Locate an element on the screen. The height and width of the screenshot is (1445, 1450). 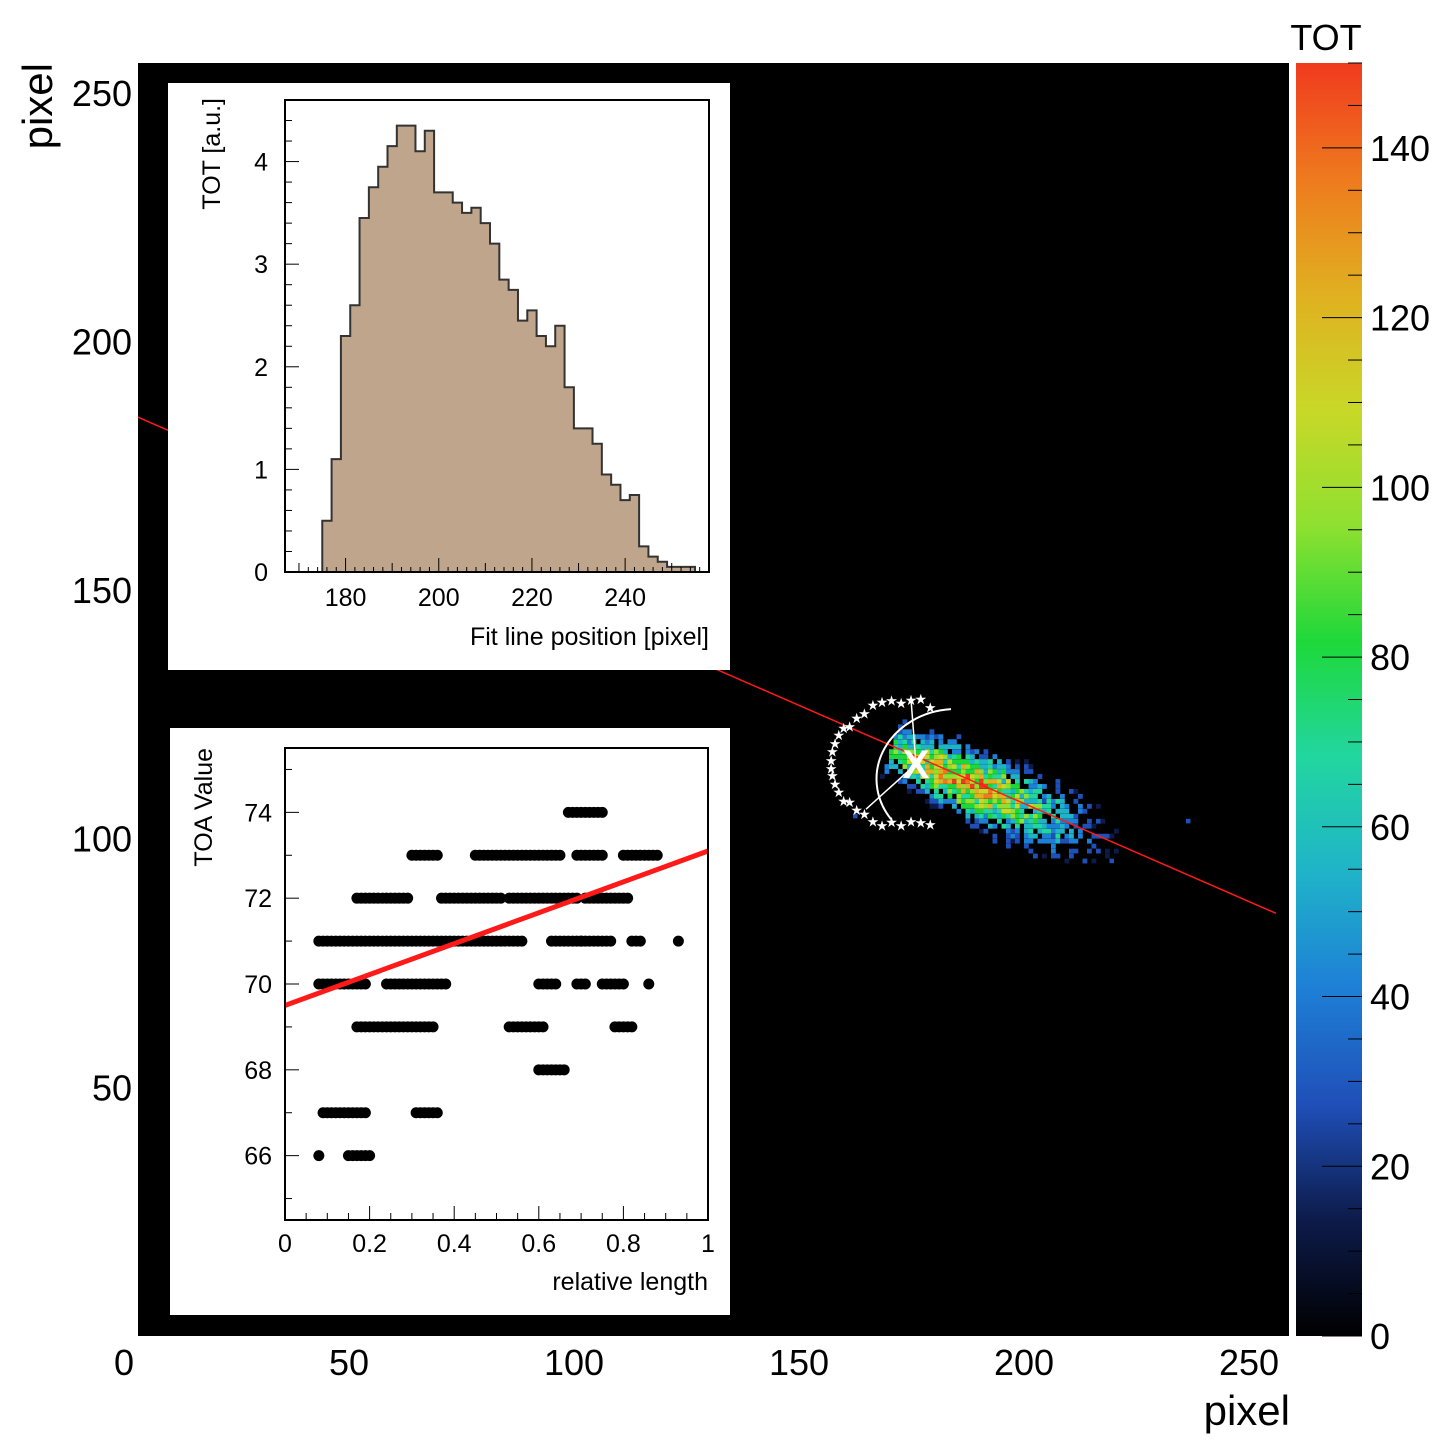
main-x-tick-label: 100 is located at coordinates (574, 1362).